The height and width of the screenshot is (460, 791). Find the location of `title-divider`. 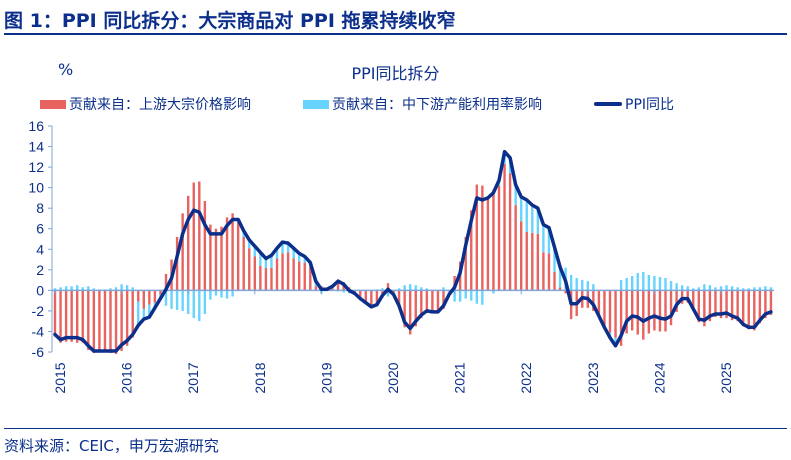

title-divider is located at coordinates (395, 34).